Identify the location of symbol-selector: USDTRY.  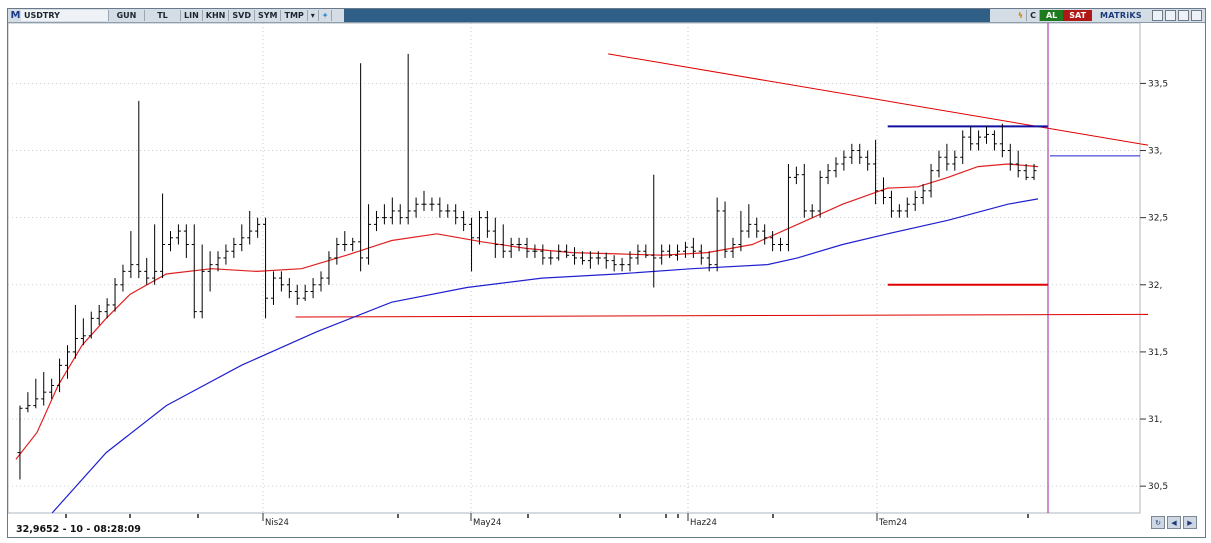
(65, 15).